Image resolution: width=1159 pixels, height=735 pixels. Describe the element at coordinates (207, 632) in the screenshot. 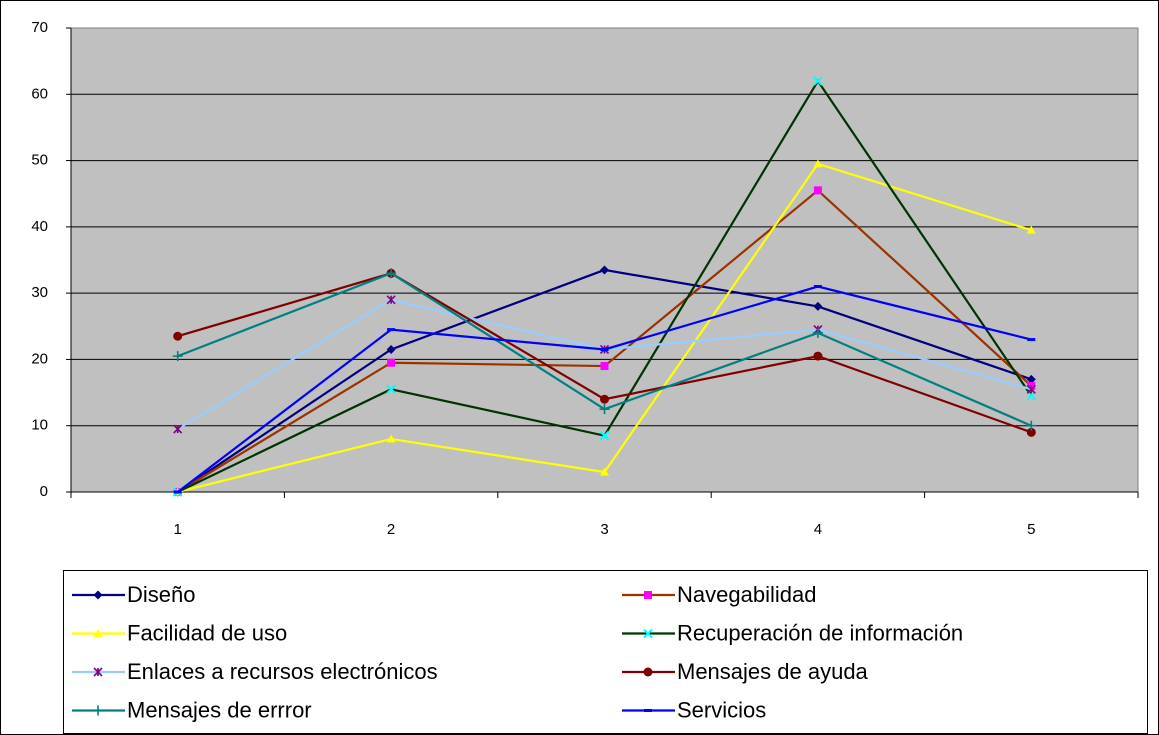

I see `legend-label: Facilidad de uso` at that location.